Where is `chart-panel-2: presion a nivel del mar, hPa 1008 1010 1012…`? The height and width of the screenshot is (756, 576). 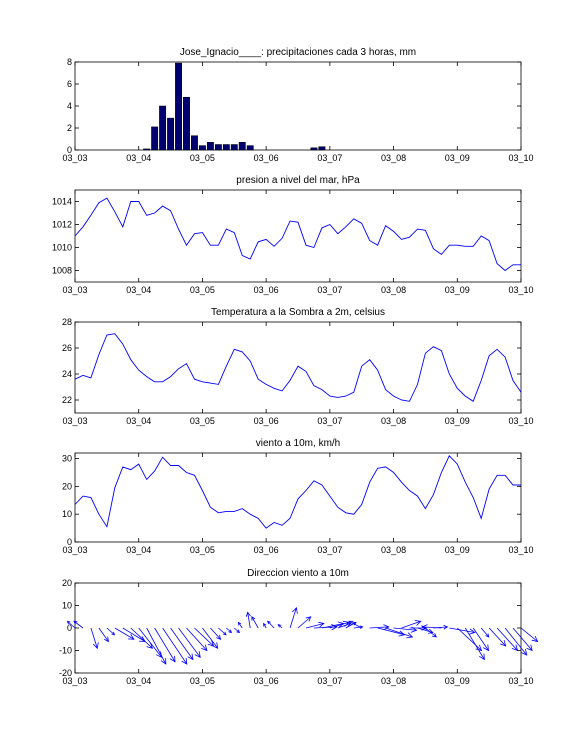 chart-panel-2: presion a nivel del mar, hPa 1008 1010 1012… is located at coordinates (293, 235).